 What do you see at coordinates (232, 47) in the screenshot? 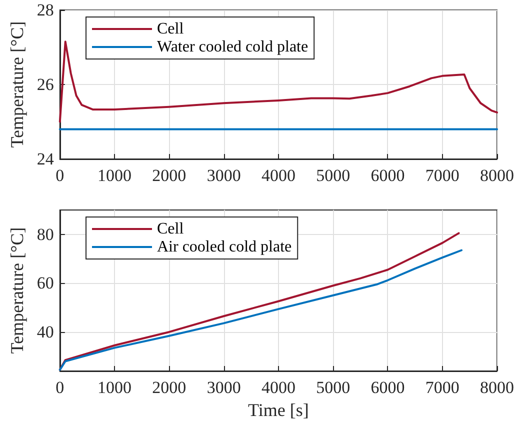
I see `legend-label: Water cooled cold plate` at bounding box center [232, 47].